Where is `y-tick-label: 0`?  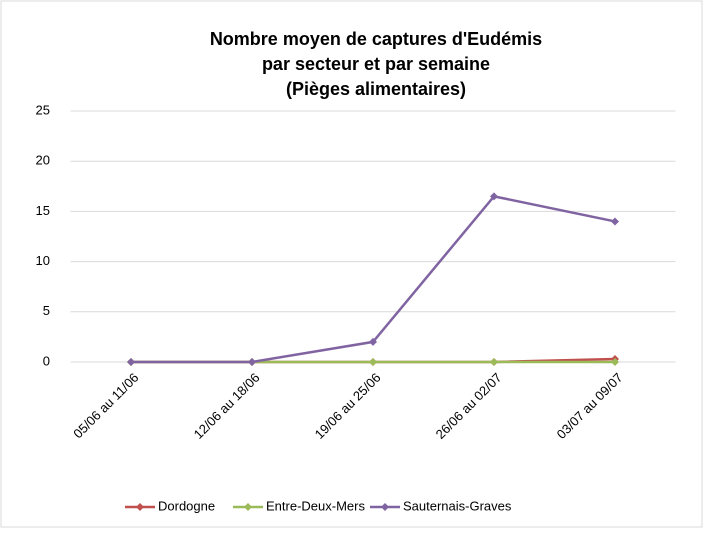
y-tick-label: 0 is located at coordinates (46, 360).